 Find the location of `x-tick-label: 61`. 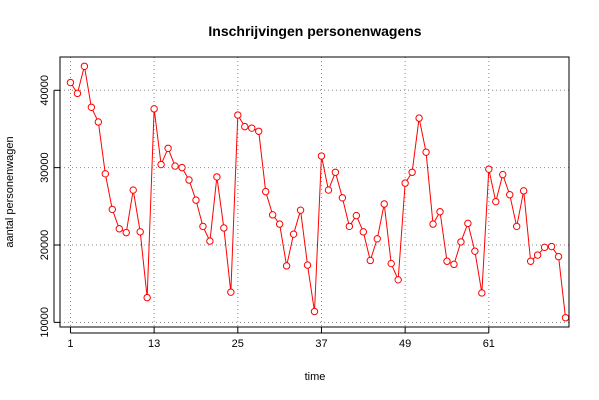

x-tick-label: 61 is located at coordinates (489, 344).